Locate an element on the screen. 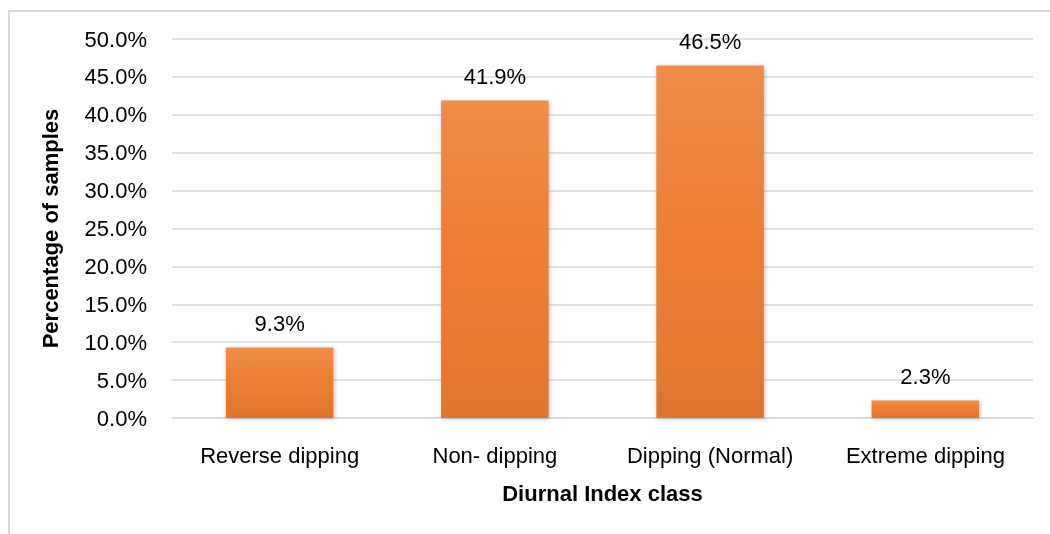 This screenshot has width=1050, height=534. y-tick-label: 50.0% is located at coordinates (115, 39).